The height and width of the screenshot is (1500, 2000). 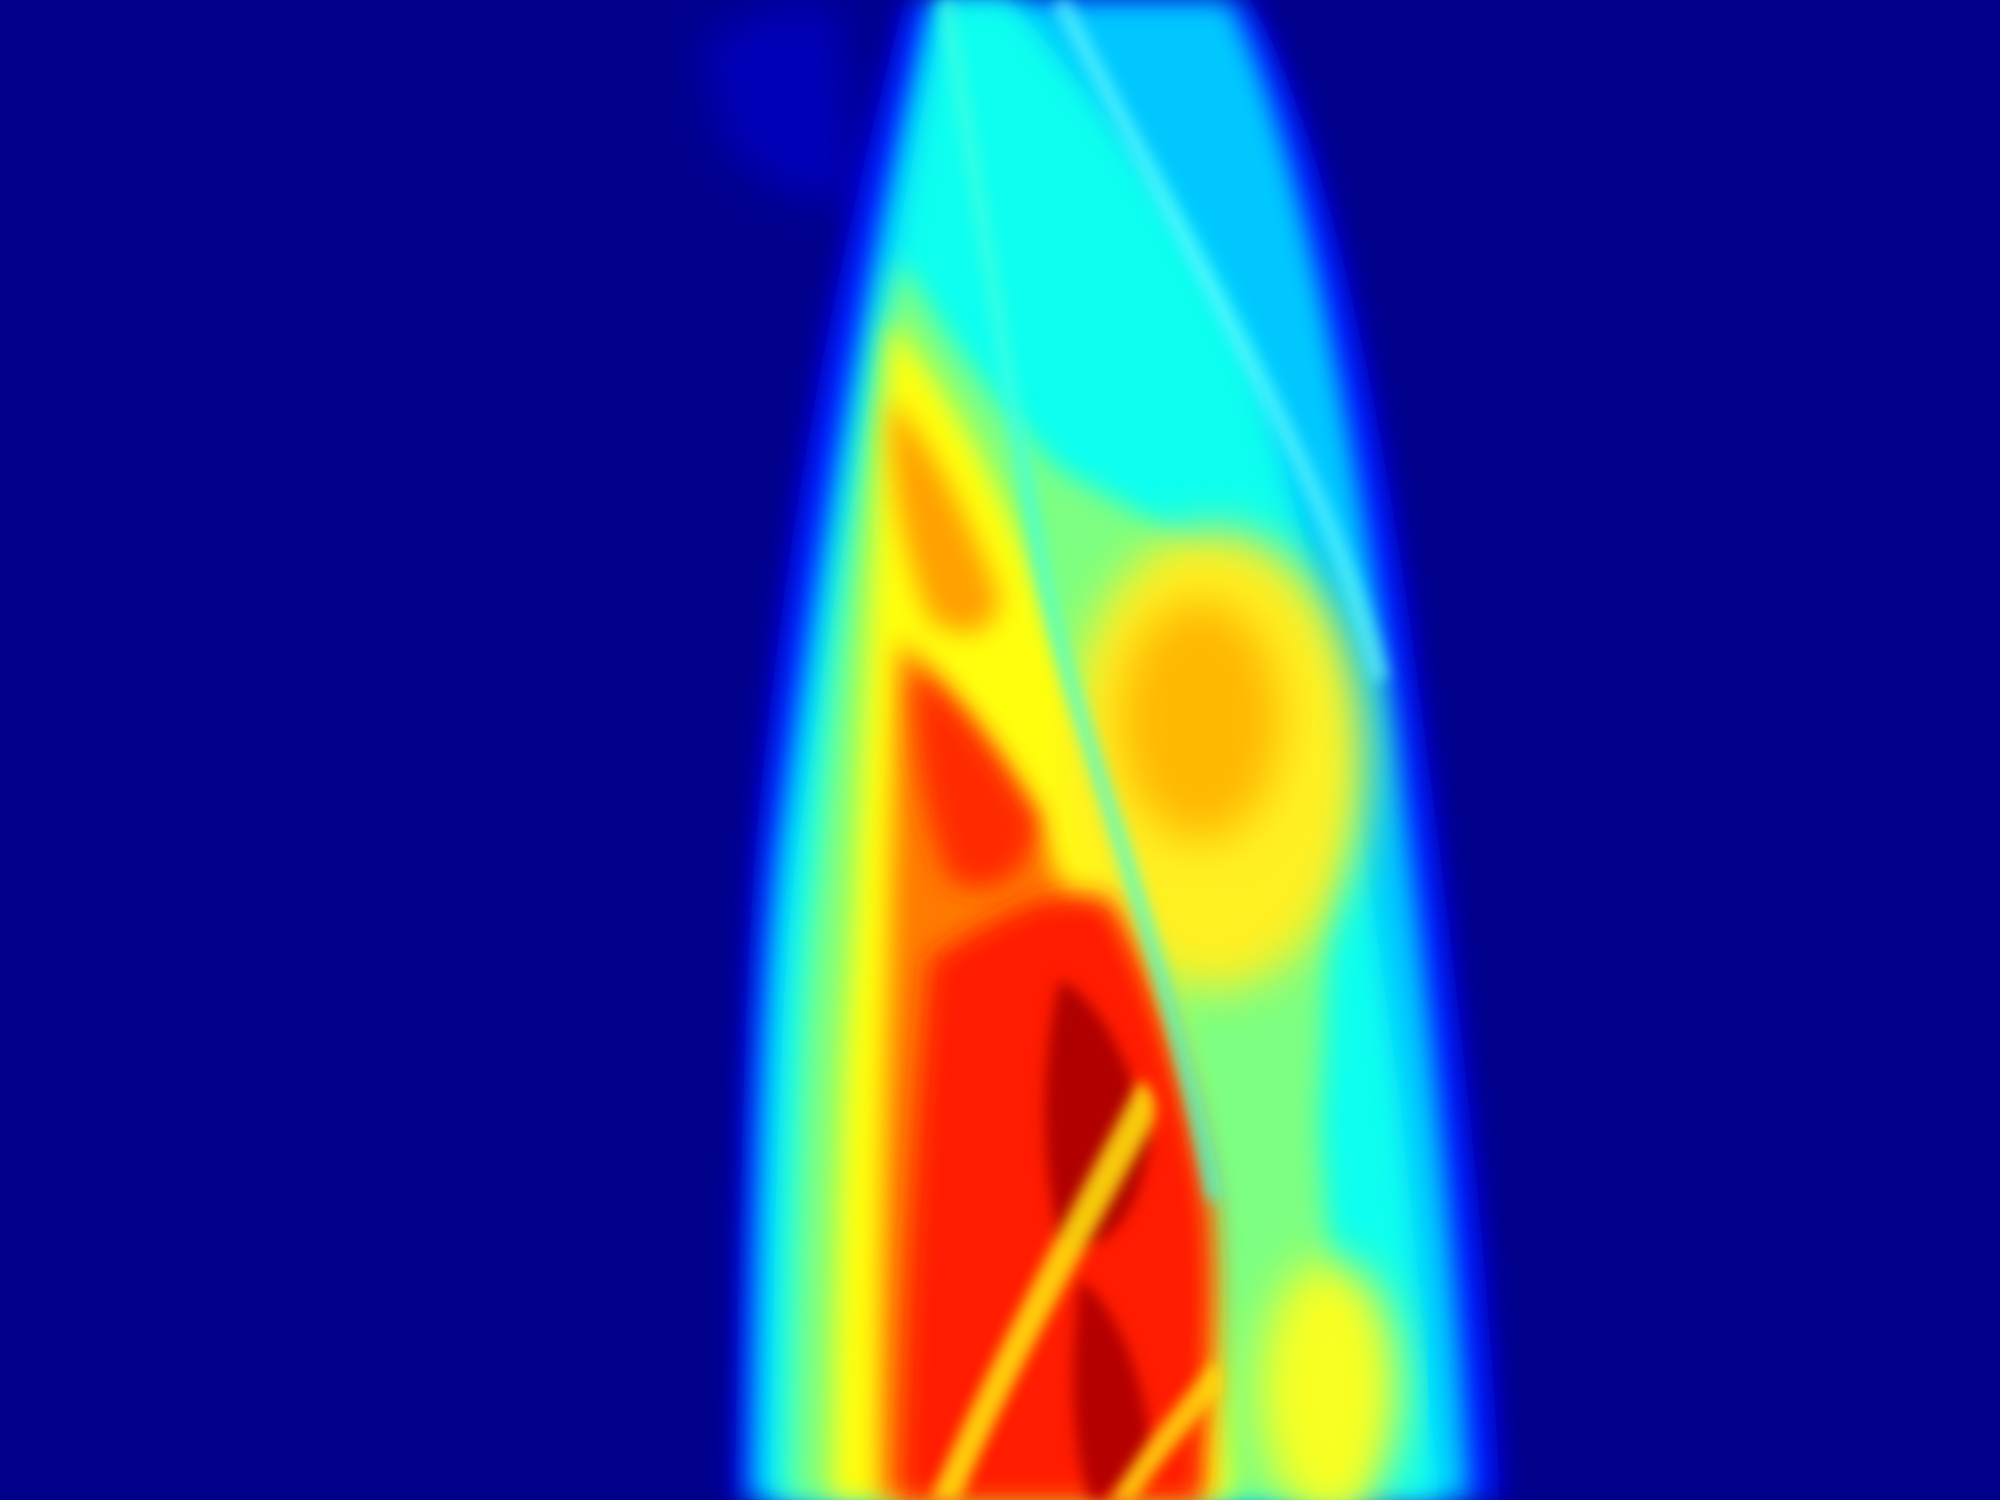 What do you see at coordinates (780, 101) in the screenshot?
I see `haze-region` at bounding box center [780, 101].